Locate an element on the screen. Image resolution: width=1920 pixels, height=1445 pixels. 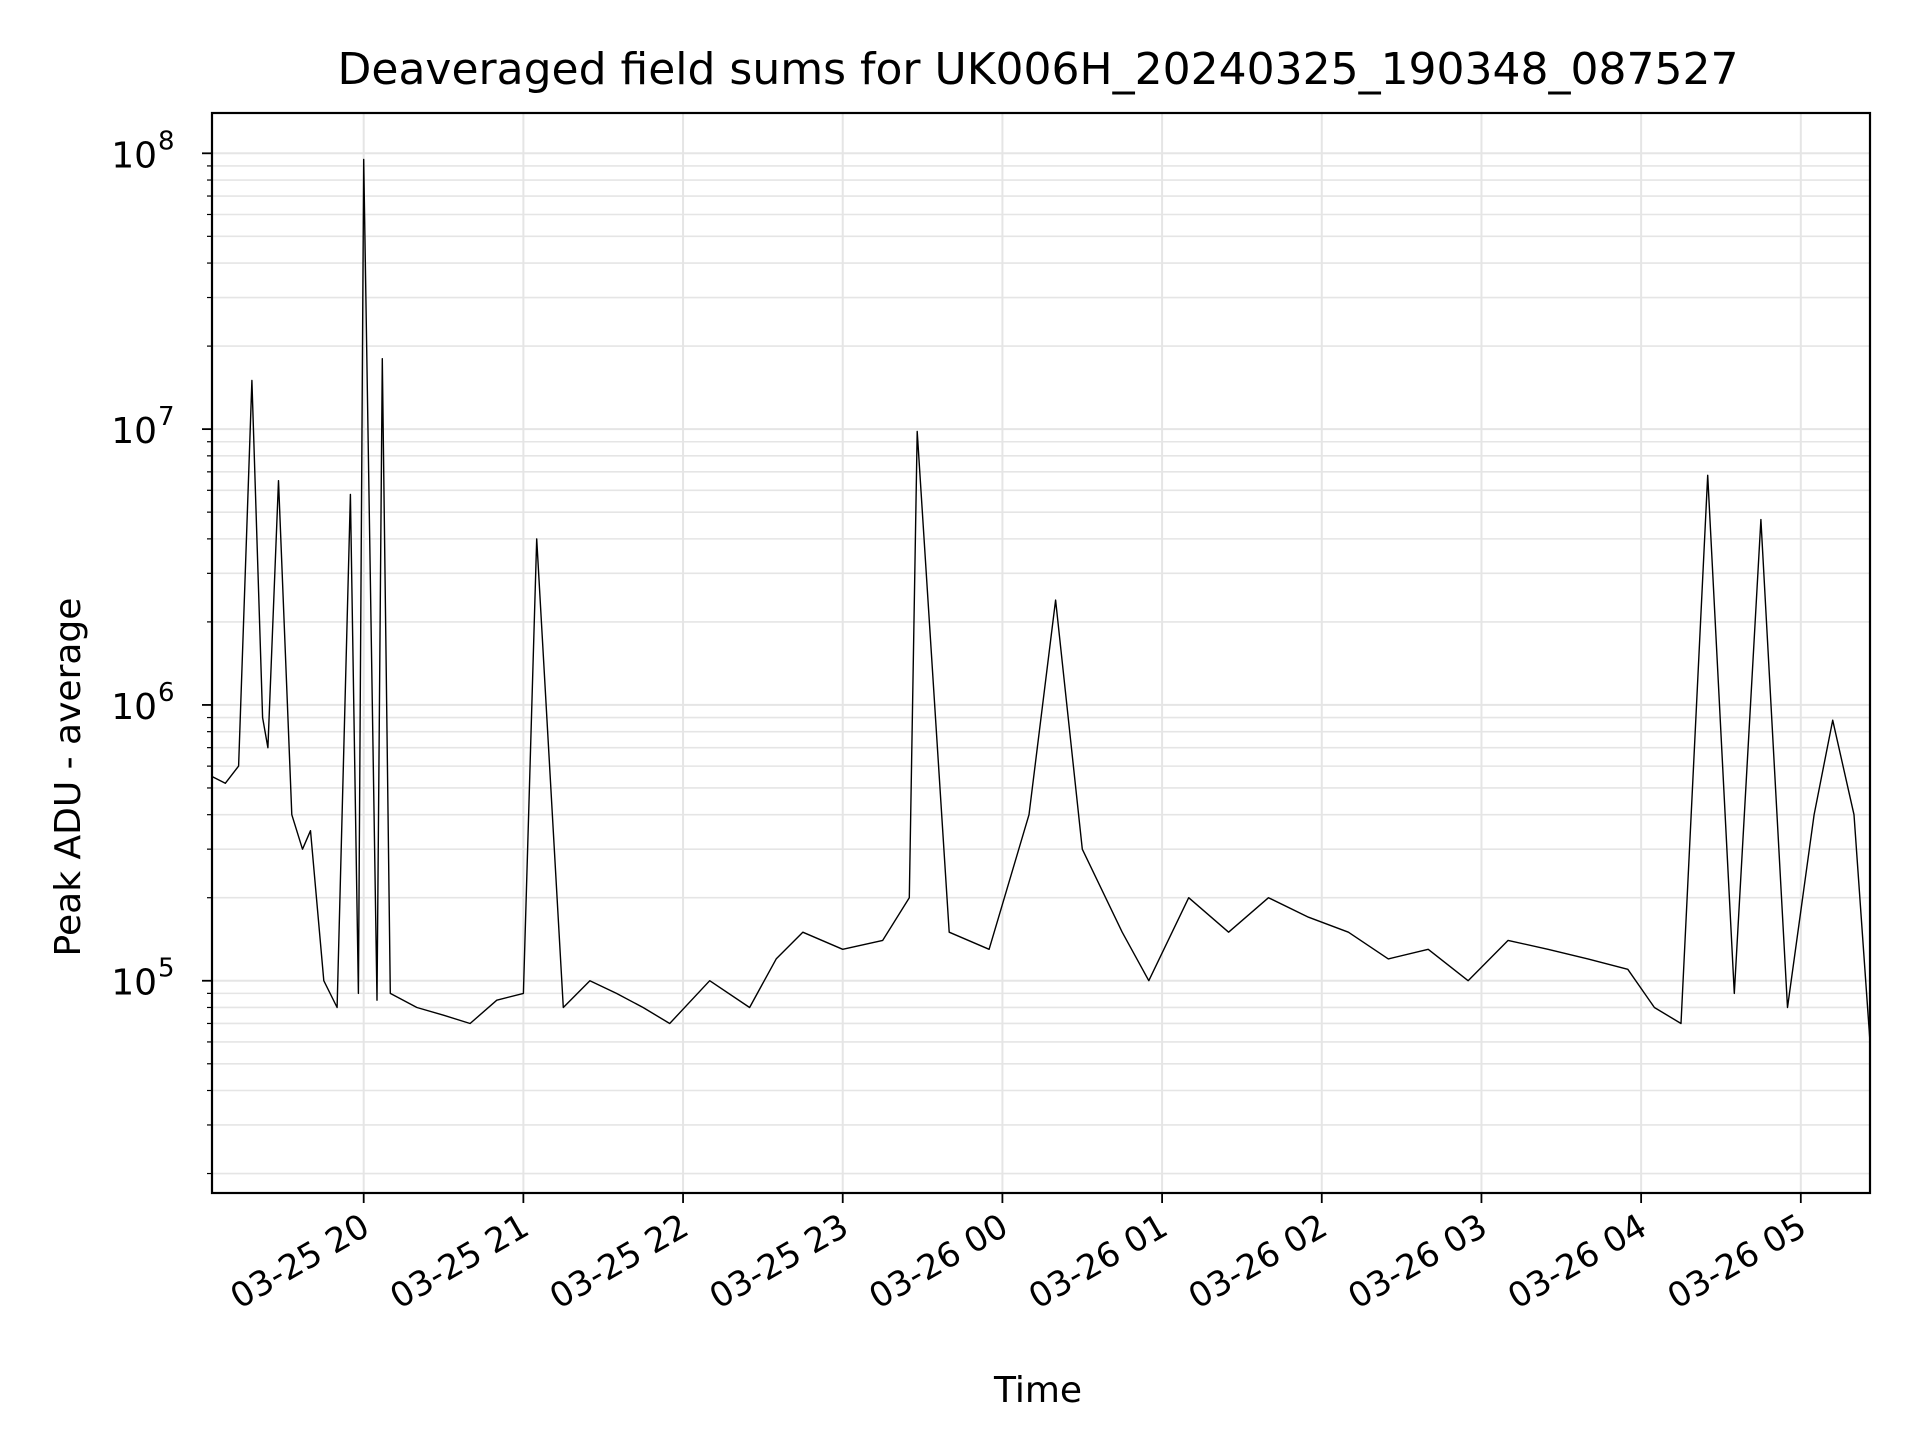
x-tick-label: 03-26 02 is located at coordinates (1258, 1261).